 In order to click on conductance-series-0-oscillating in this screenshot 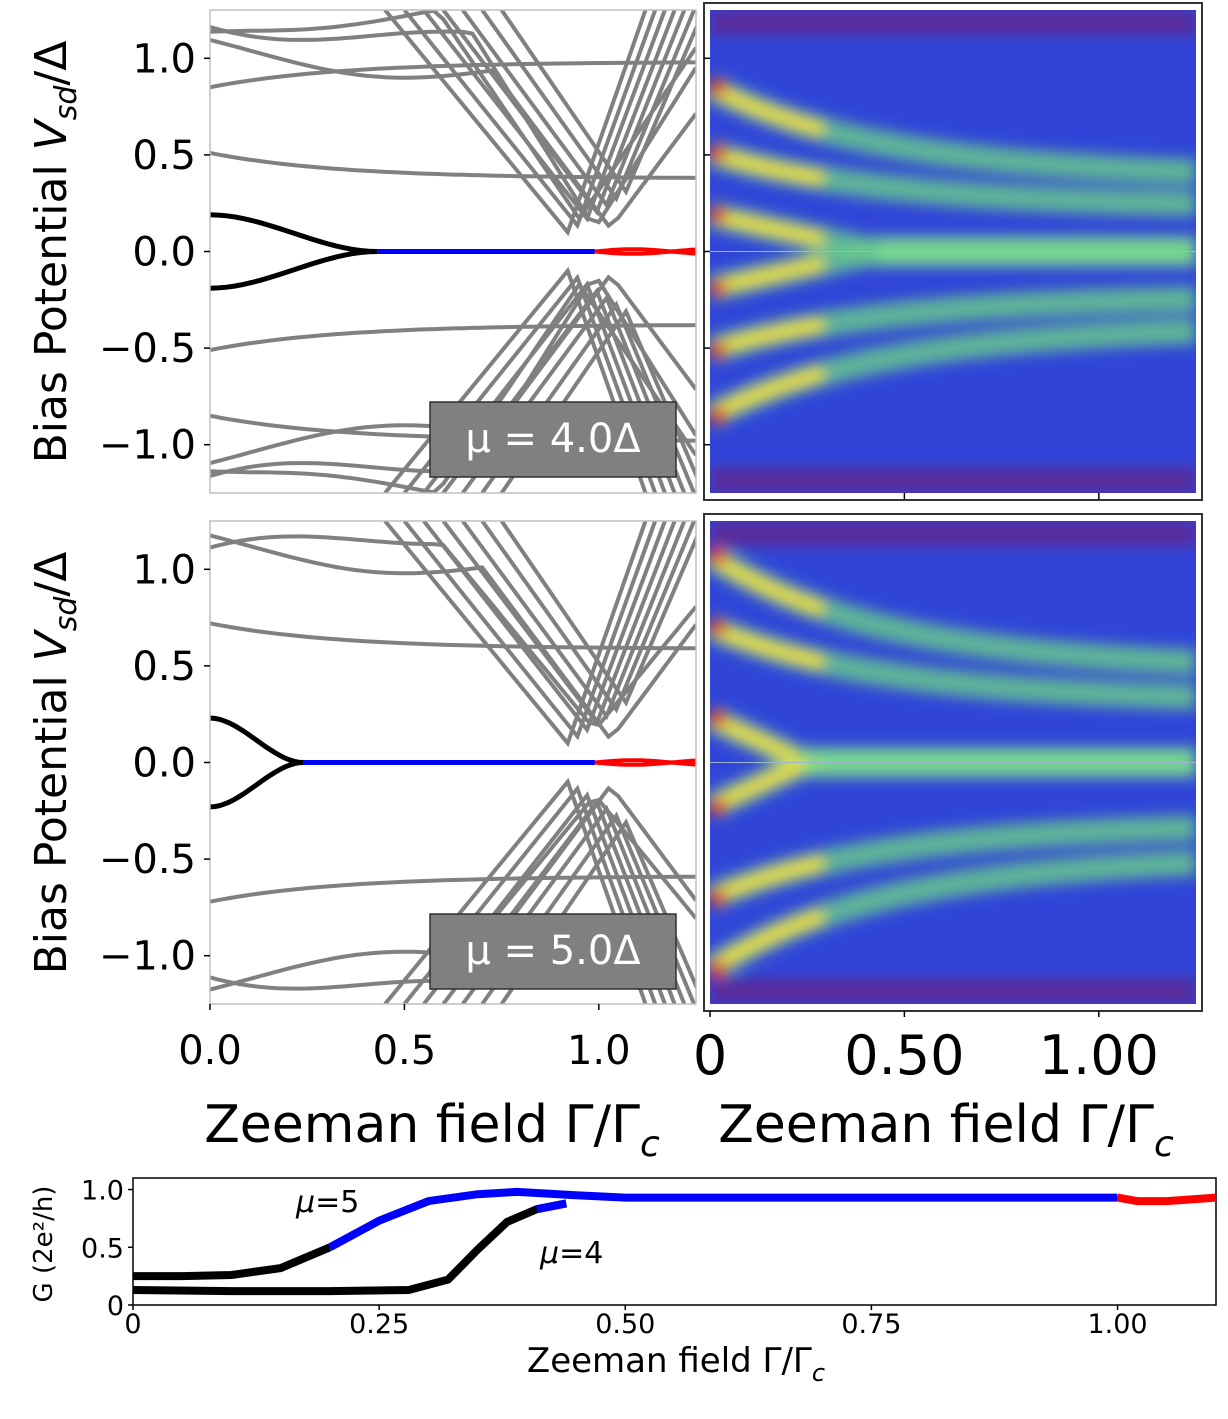, I will do `click(1166, 1199)`.